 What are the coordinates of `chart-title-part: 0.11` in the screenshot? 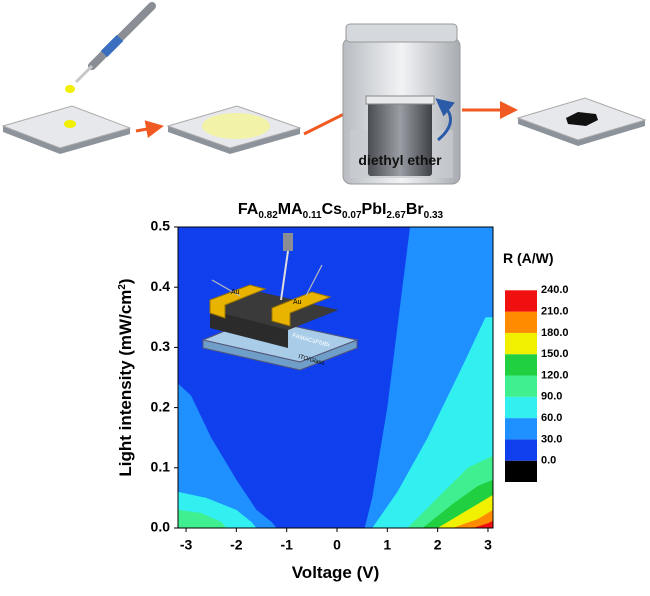 It's located at (312, 215).